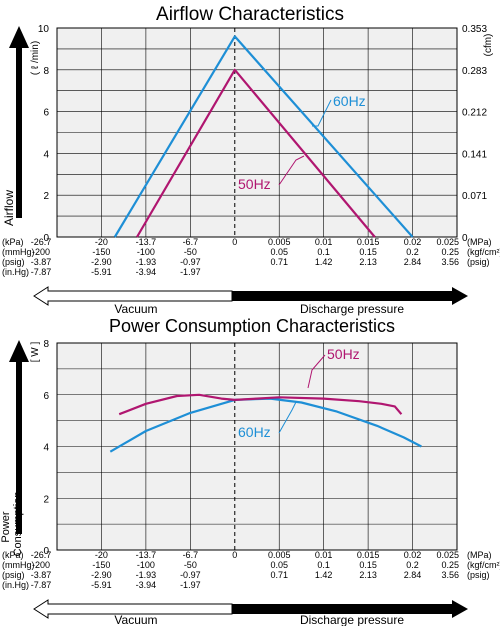  Describe the element at coordinates (190, 272) in the screenshot. I see `airflow-xtick-inhg: -1.97` at that location.